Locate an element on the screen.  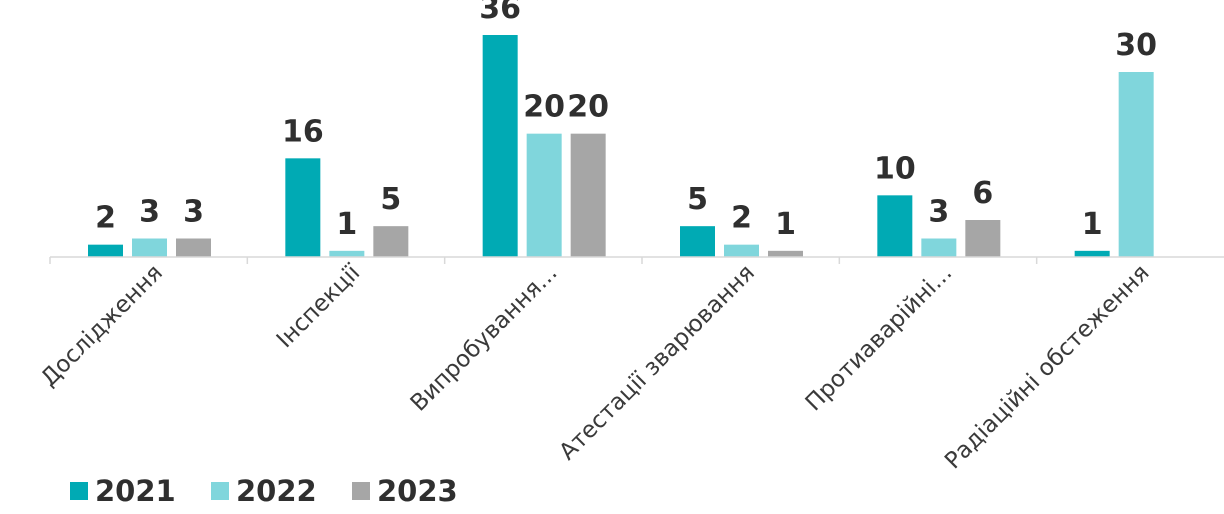
x-axis-ticks is located at coordinates (543, 260).